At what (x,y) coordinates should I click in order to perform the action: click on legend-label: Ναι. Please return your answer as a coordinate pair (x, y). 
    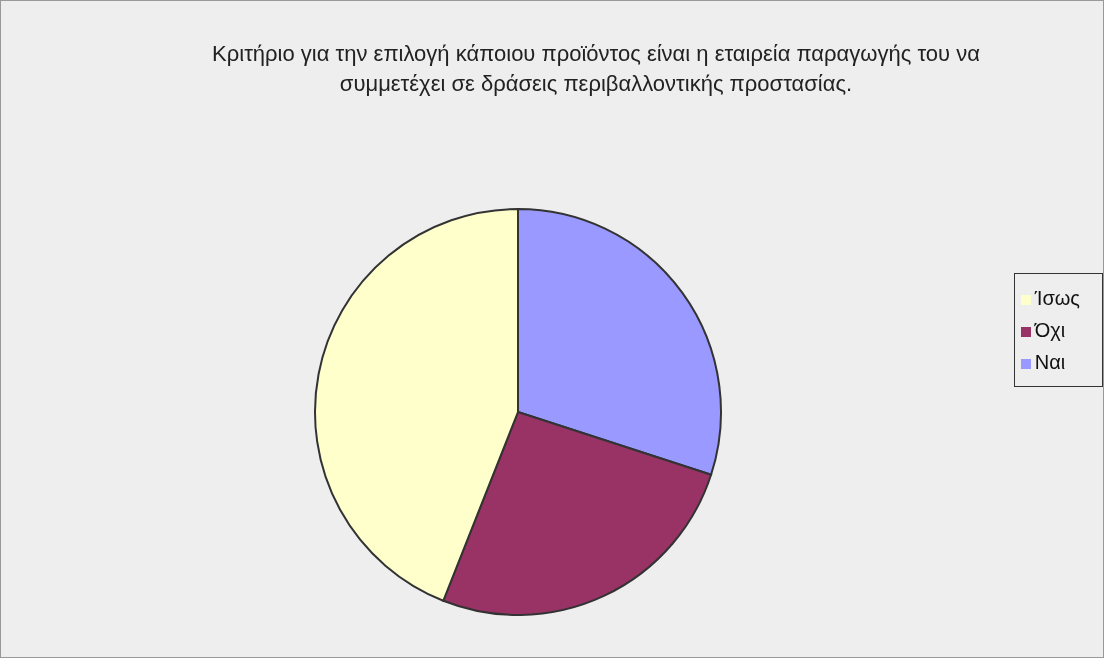
    Looking at the image, I should click on (1050, 362).